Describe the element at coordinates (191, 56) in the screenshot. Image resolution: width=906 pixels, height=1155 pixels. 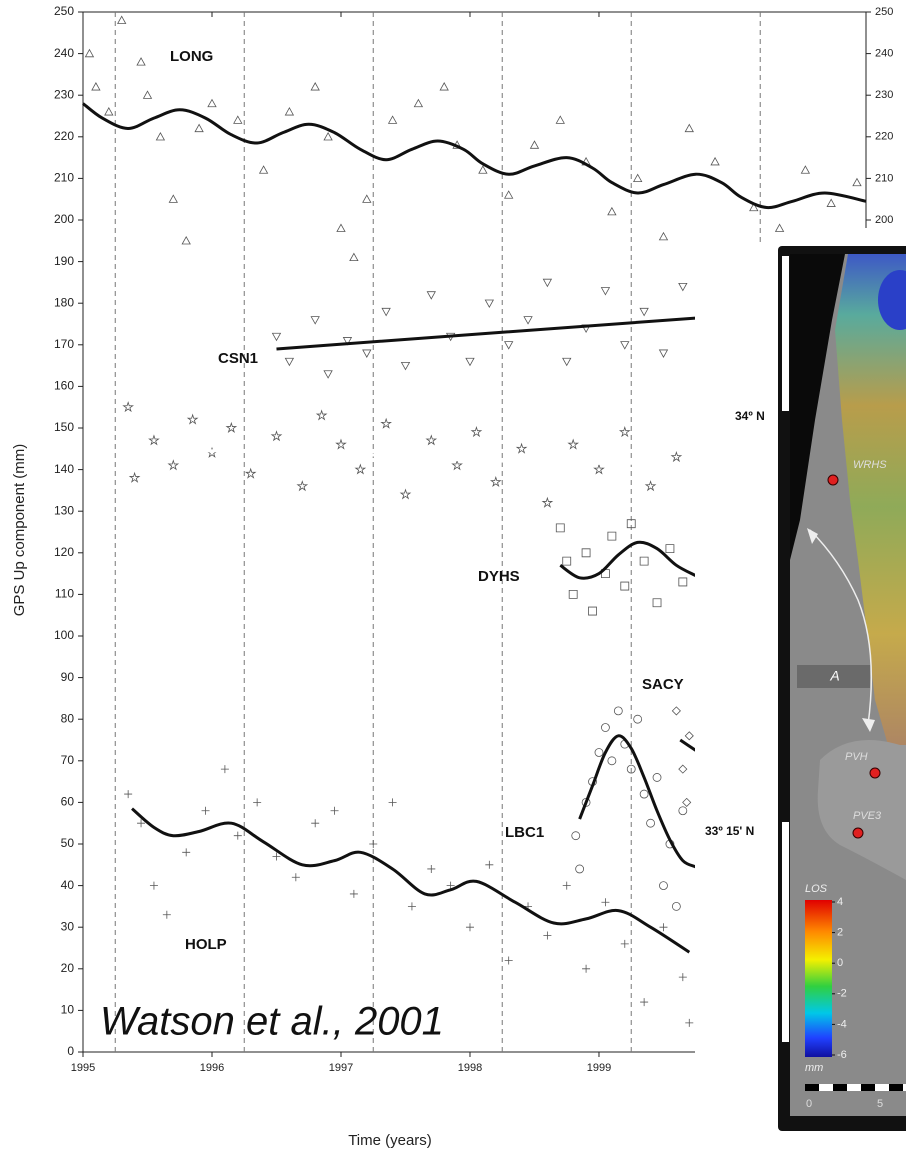
I see `station-label: LONG` at that location.